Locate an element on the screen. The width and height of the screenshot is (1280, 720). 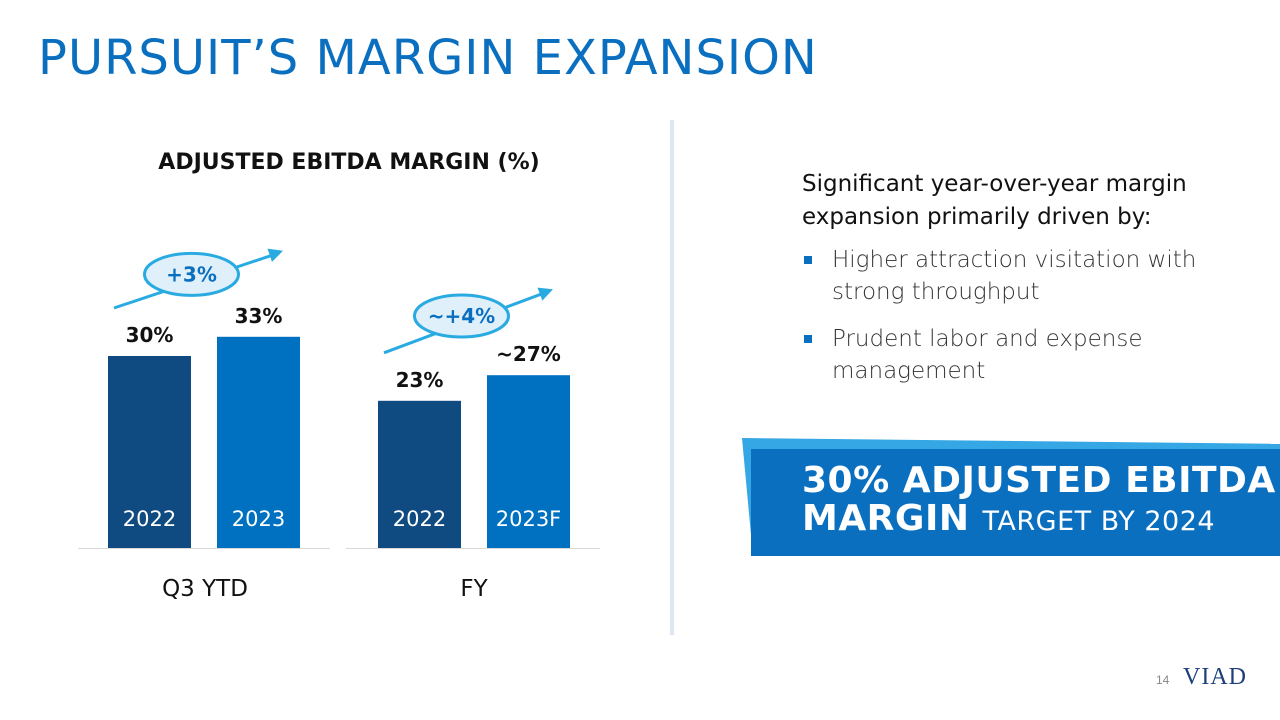
change-label: ~+4% is located at coordinates (461, 316).